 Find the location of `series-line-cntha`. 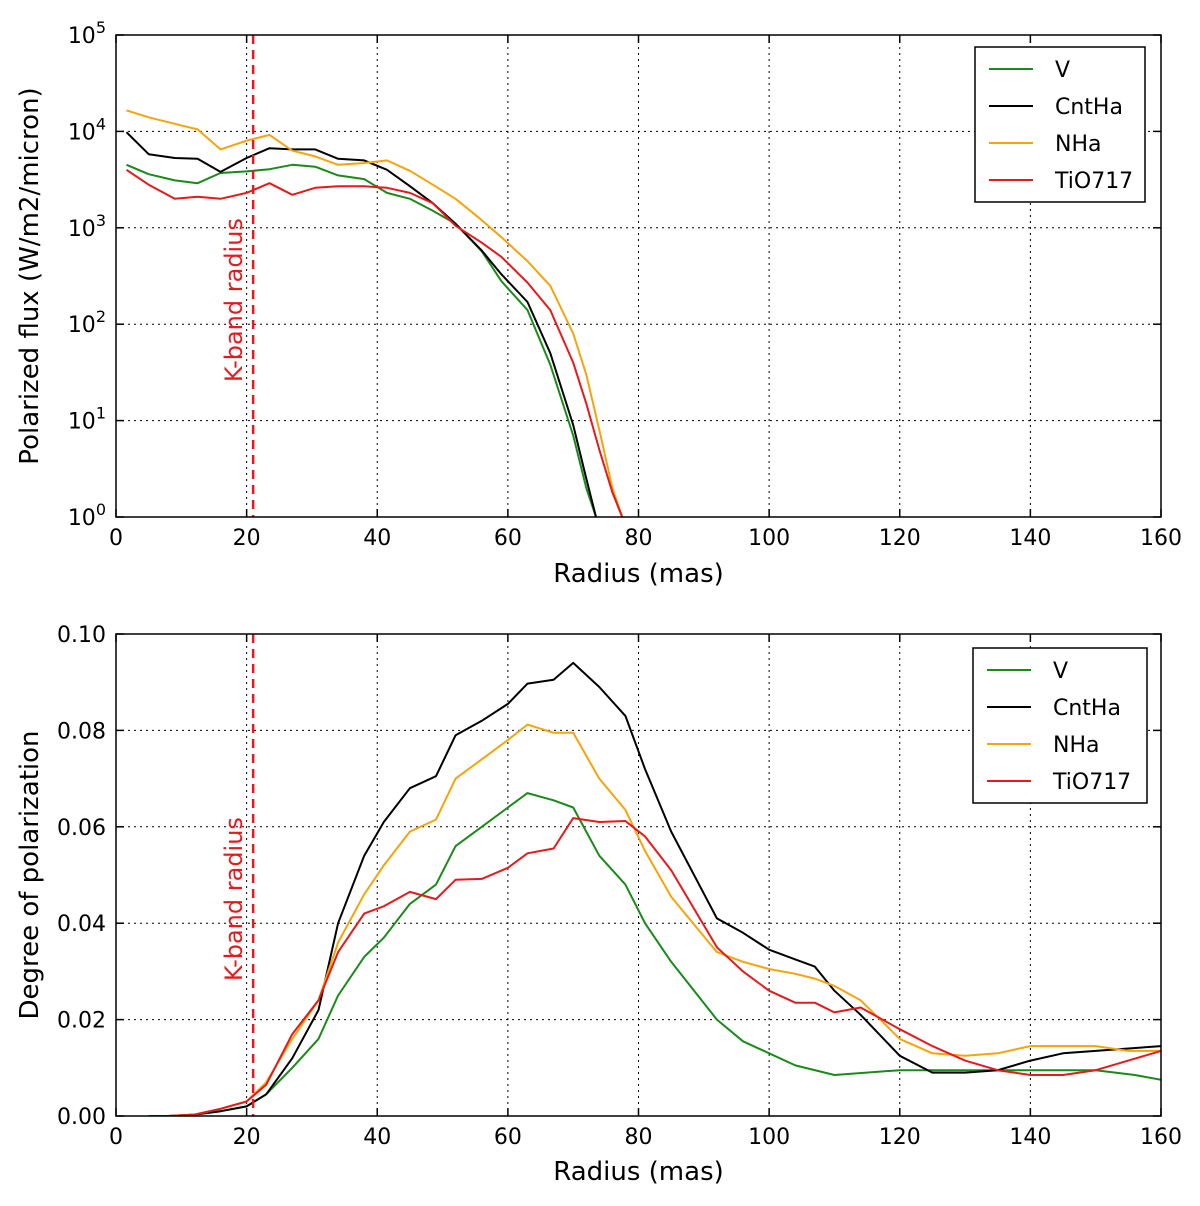

series-line-cntha is located at coordinates (361, 324).